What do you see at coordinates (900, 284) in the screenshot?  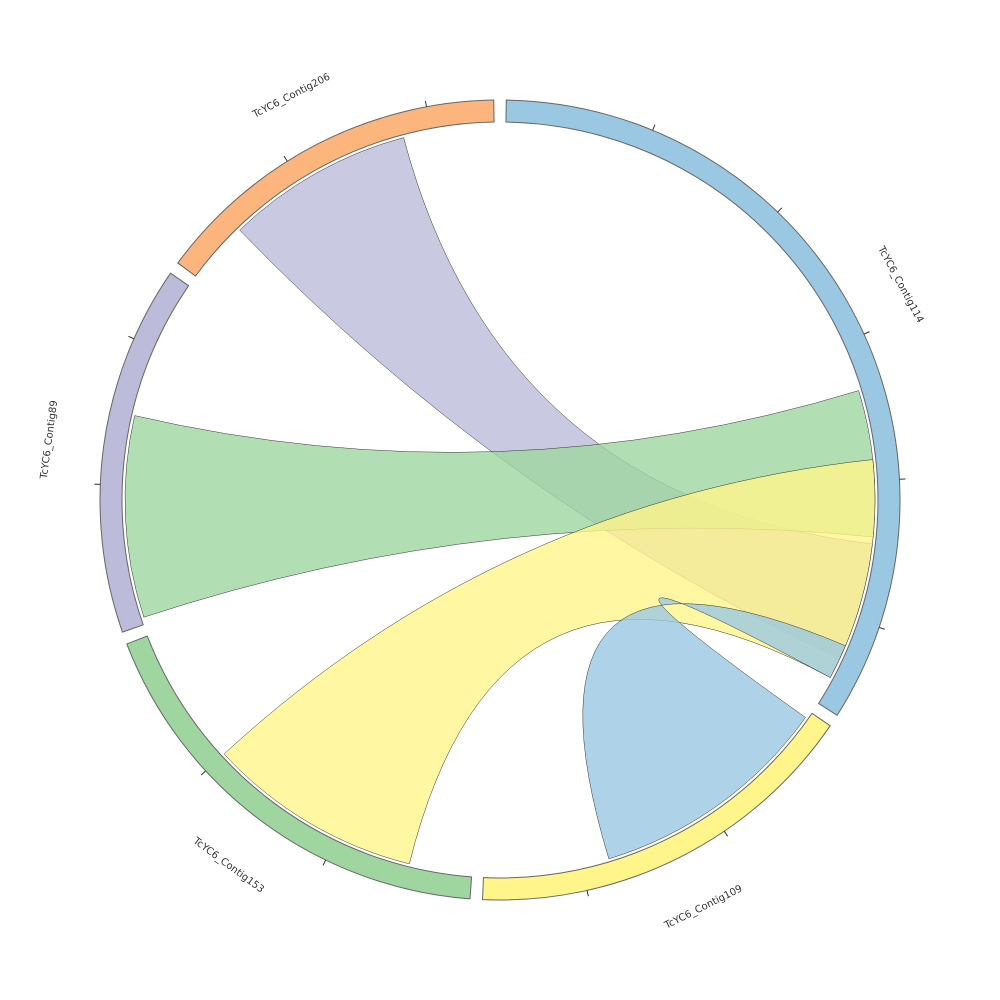 I see `node-label: TcYC6_Contig114` at bounding box center [900, 284].